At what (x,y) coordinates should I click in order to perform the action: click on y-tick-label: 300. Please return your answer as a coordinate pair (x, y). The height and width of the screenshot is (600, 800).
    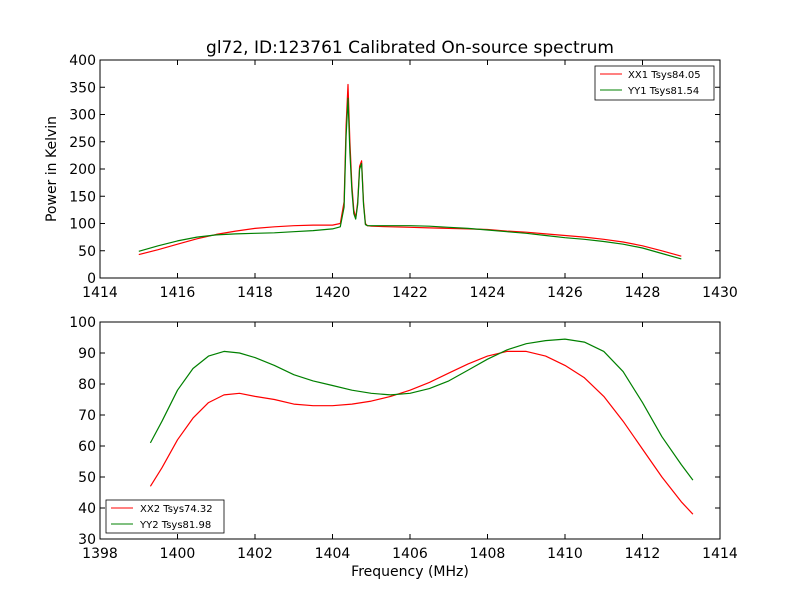
    Looking at the image, I should click on (82, 116).